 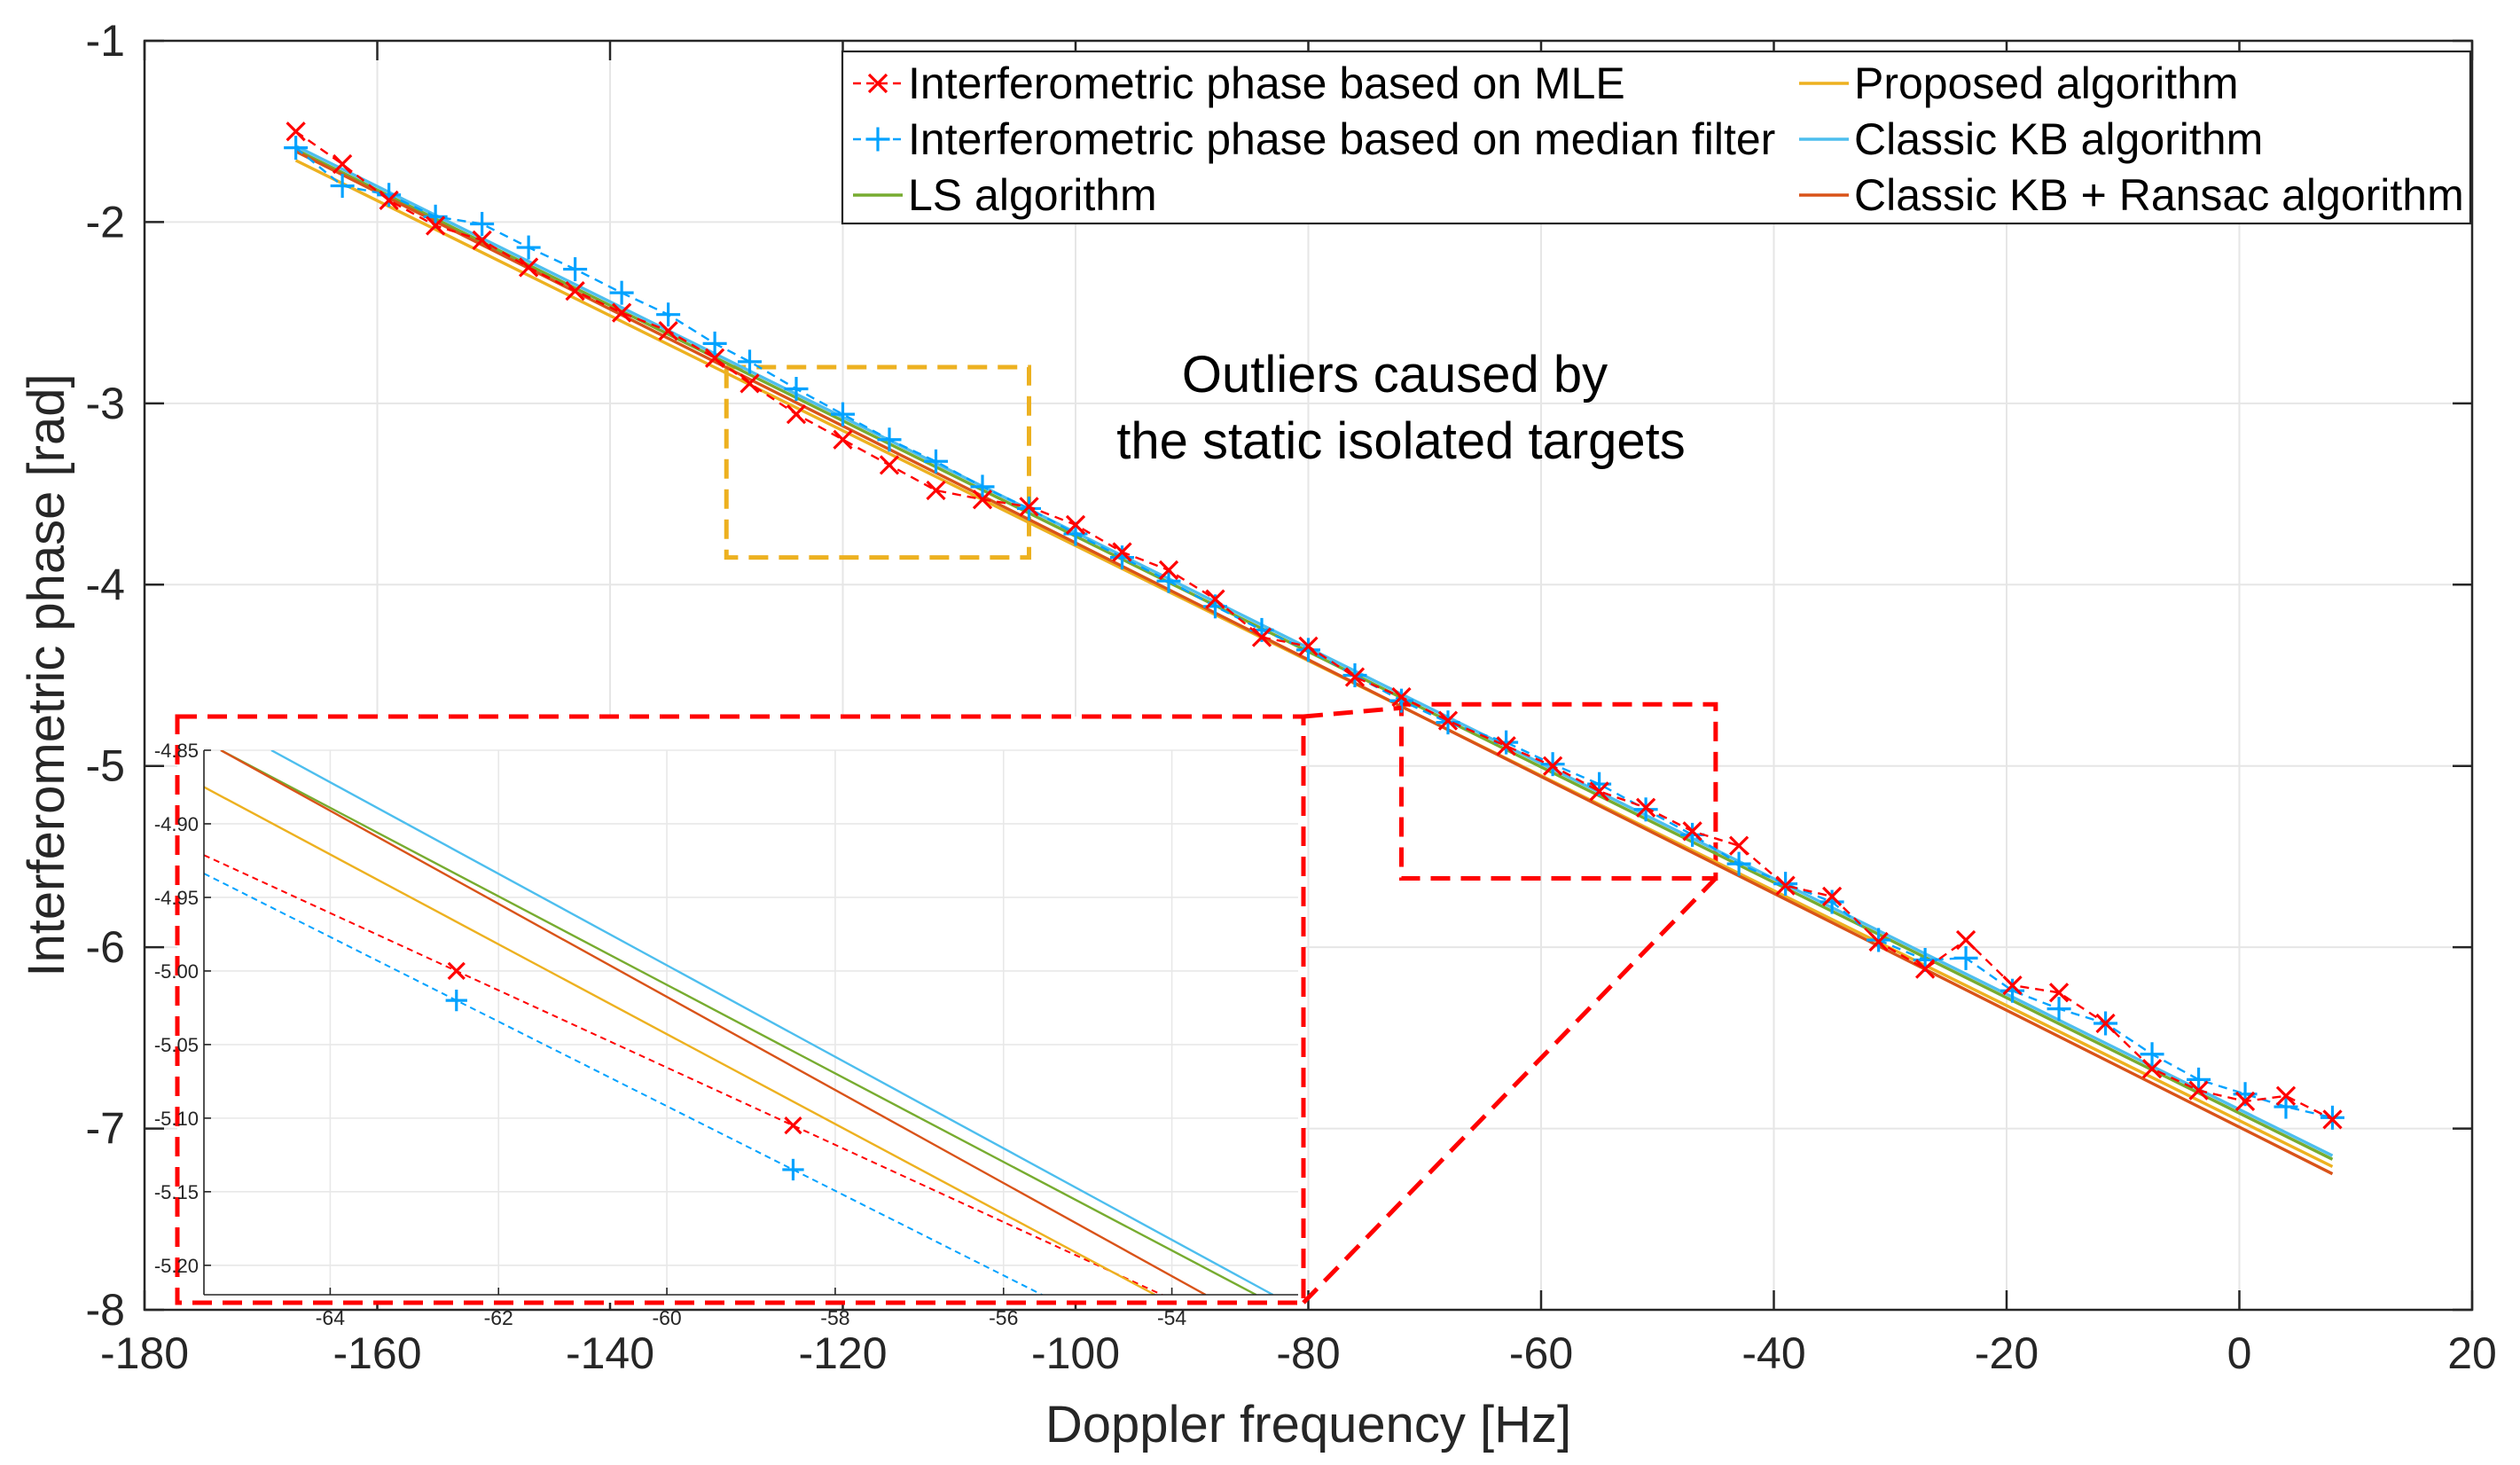 What do you see at coordinates (1401, 441) in the screenshot?
I see `annotation-line-2: the static isolated targets` at bounding box center [1401, 441].